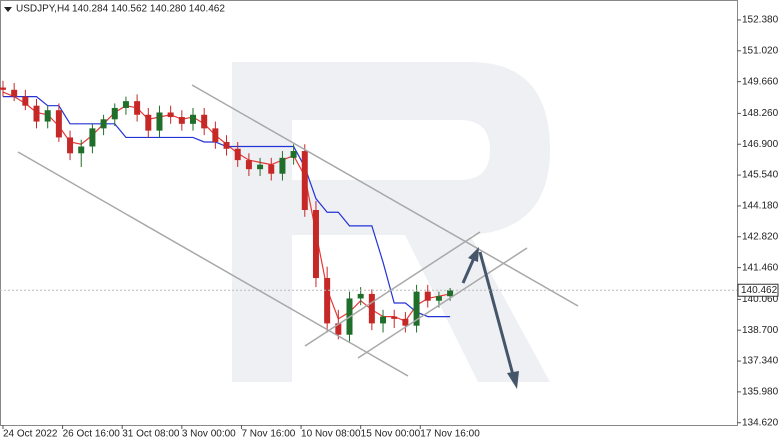  I want to click on symbol: USDJPY,H4, so click(43, 9).